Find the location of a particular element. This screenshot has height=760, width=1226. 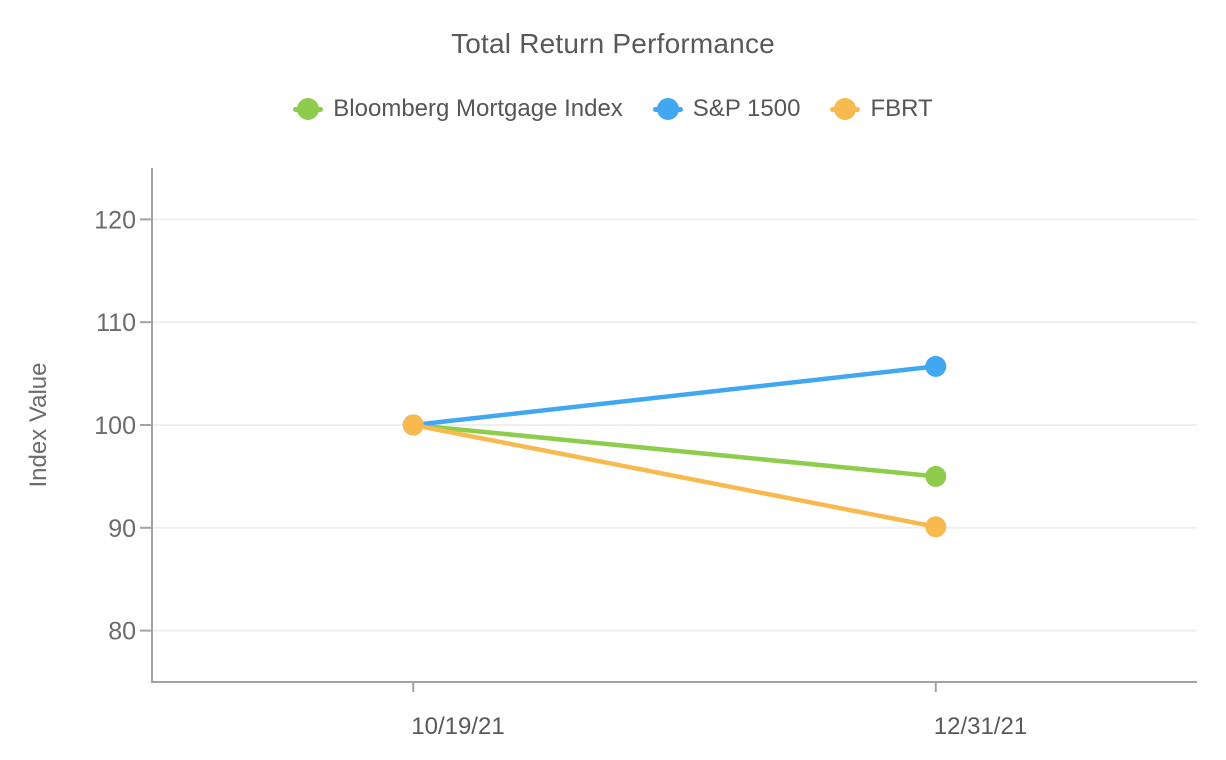

y-tick-label-80: 80 is located at coordinates (122, 632).